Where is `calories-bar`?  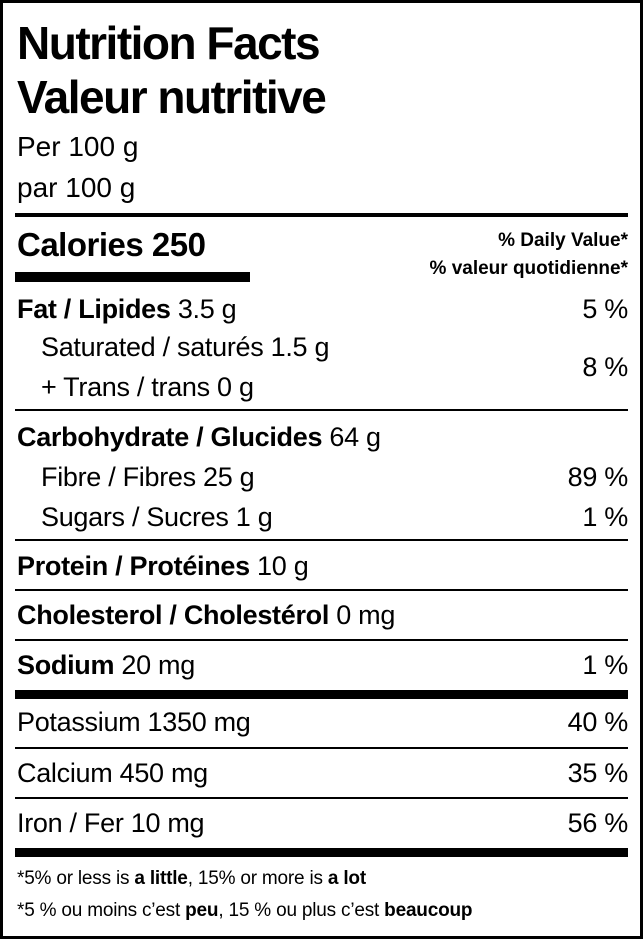
calories-bar is located at coordinates (132, 277).